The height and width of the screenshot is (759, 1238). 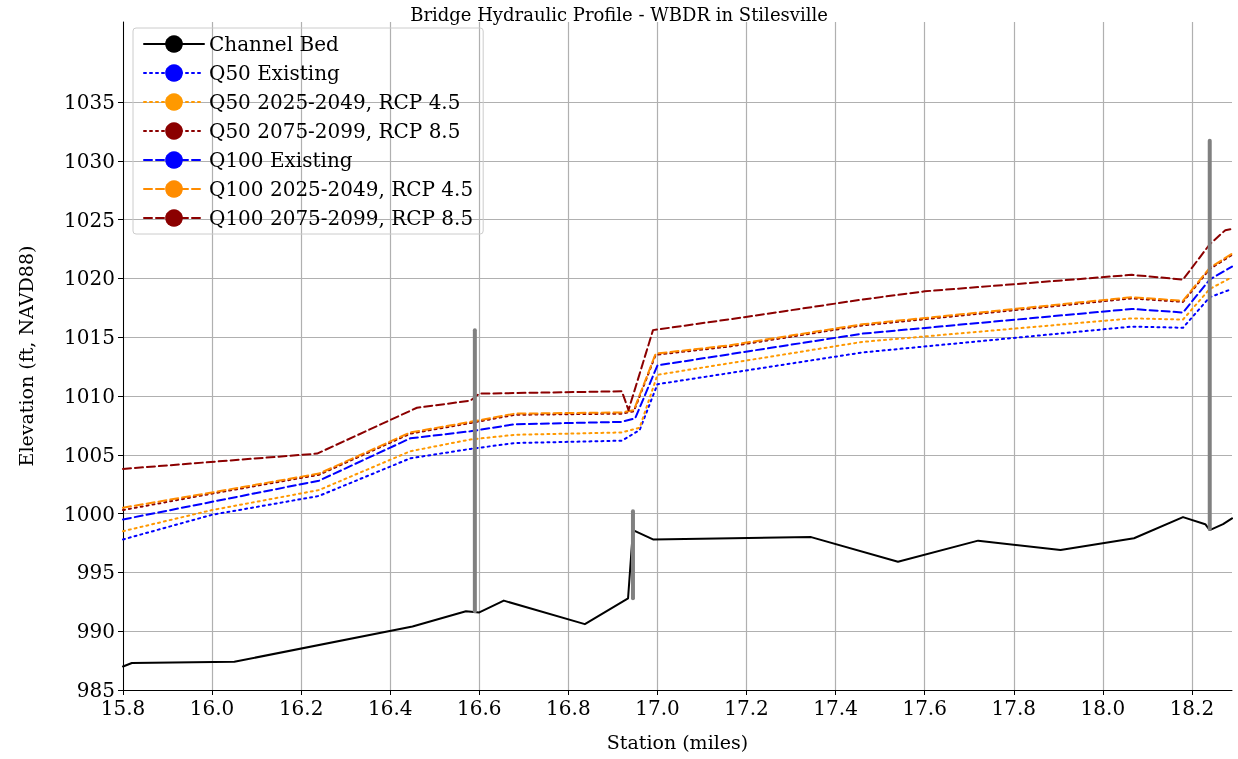 What do you see at coordinates (89, 395) in the screenshot?
I see `y-tick-label: 1010` at bounding box center [89, 395].